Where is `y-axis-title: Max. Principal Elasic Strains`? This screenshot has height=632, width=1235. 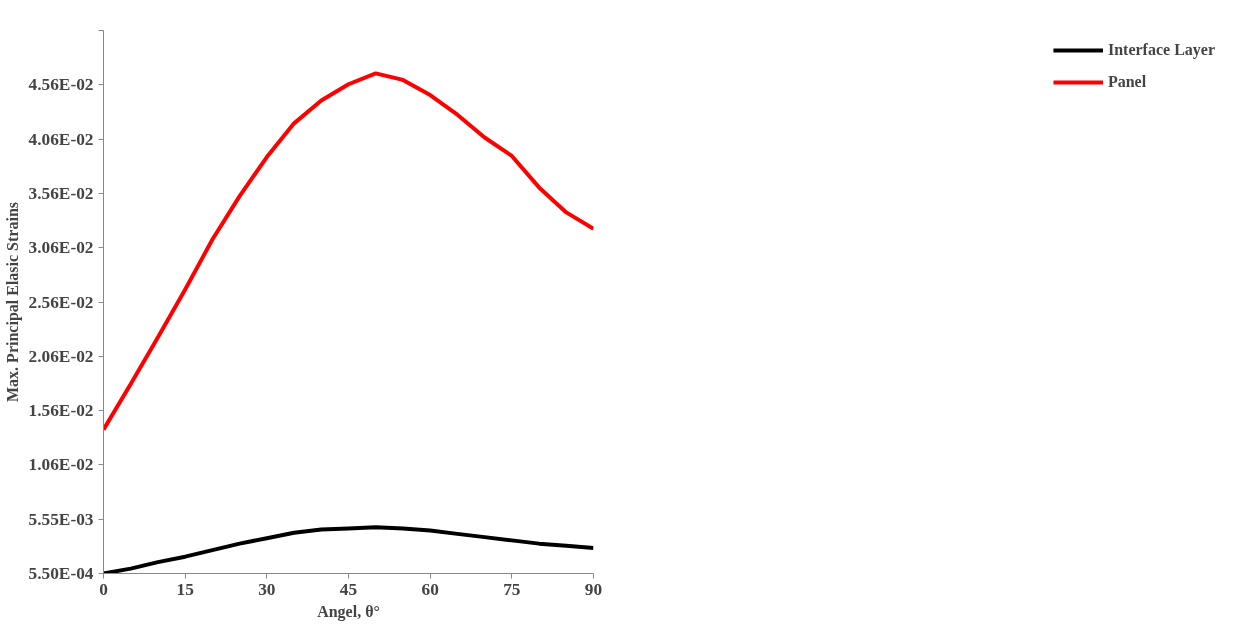
y-axis-title: Max. Principal Elasic Strains is located at coordinates (12, 302).